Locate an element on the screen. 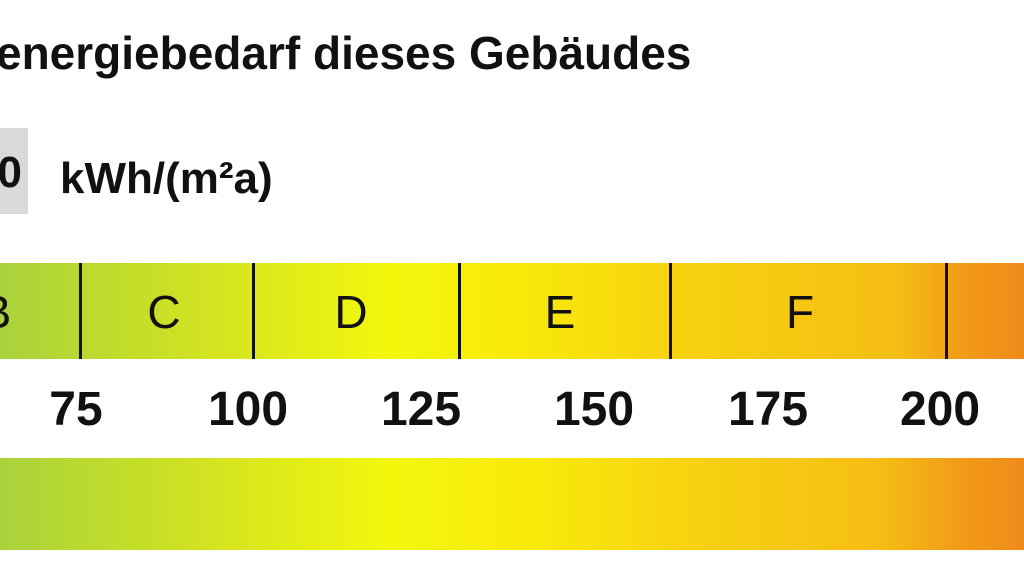  scale-tick: 100 is located at coordinates (248, 409).